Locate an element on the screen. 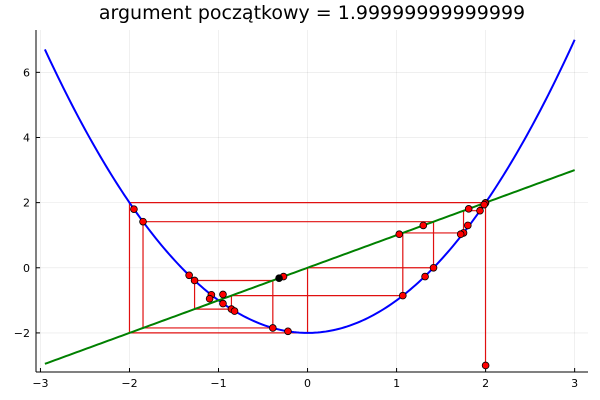  chart-title: argument początkowy = 1.99999999999999 is located at coordinates (312, 13).